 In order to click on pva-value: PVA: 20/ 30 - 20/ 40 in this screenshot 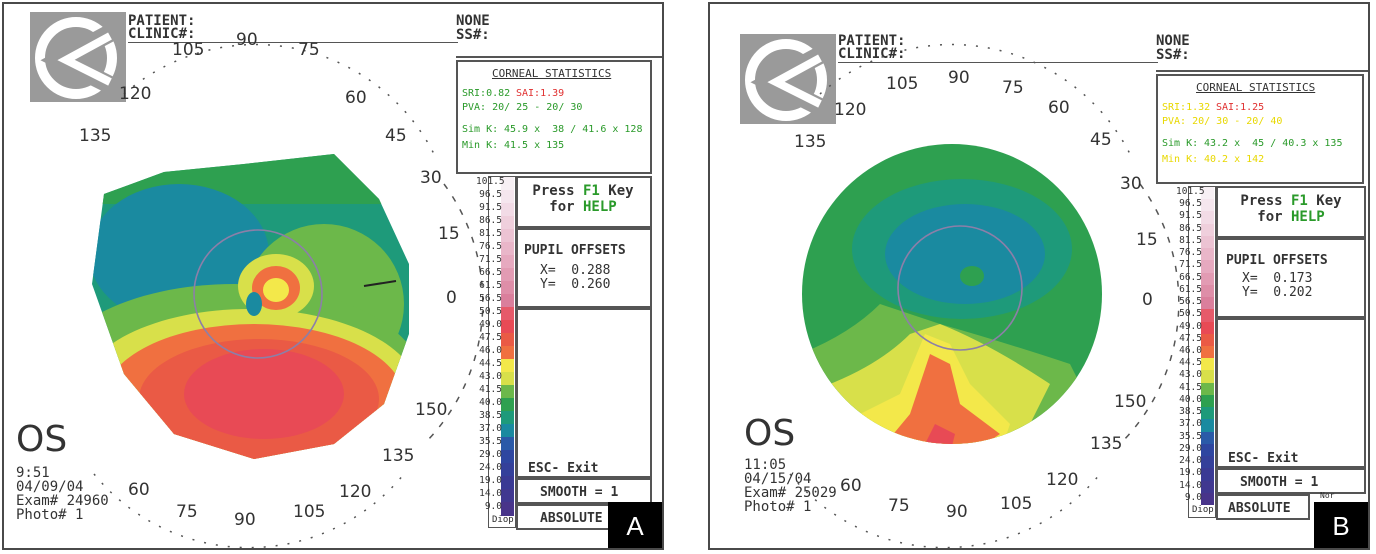, I will do `click(1222, 121)`.